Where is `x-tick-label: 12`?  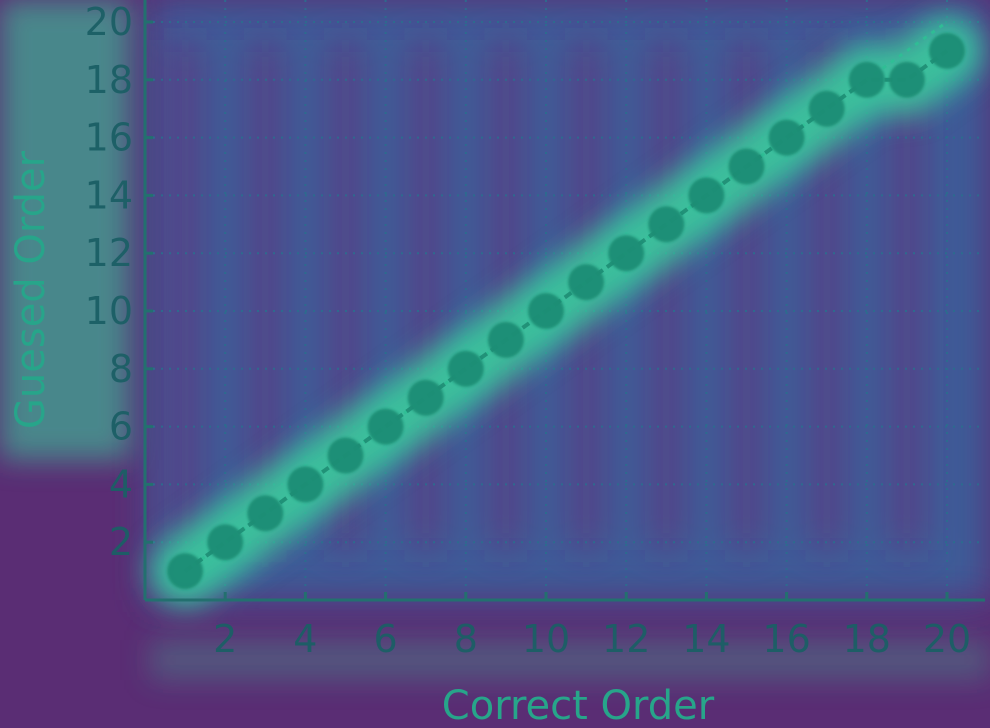
x-tick-label: 12 is located at coordinates (626, 639).